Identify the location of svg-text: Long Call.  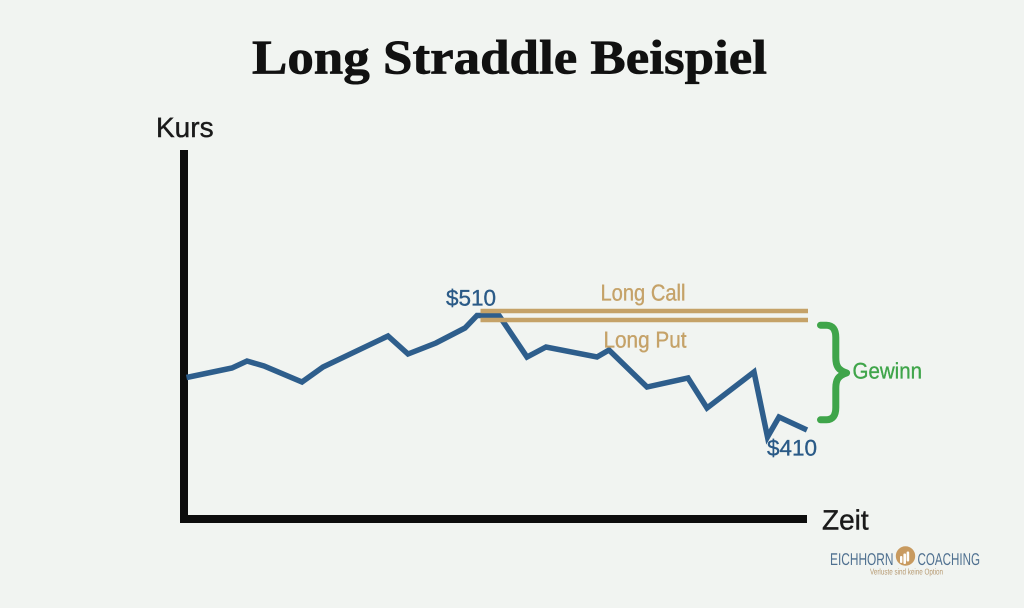
(643, 292).